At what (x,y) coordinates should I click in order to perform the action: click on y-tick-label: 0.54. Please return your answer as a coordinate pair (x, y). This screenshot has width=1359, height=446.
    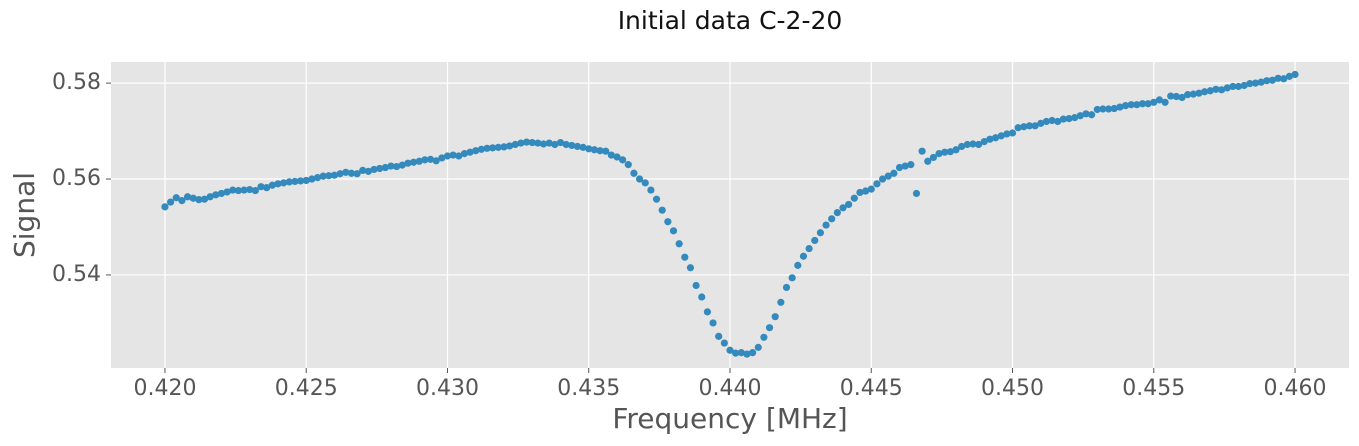
    Looking at the image, I should click on (76, 274).